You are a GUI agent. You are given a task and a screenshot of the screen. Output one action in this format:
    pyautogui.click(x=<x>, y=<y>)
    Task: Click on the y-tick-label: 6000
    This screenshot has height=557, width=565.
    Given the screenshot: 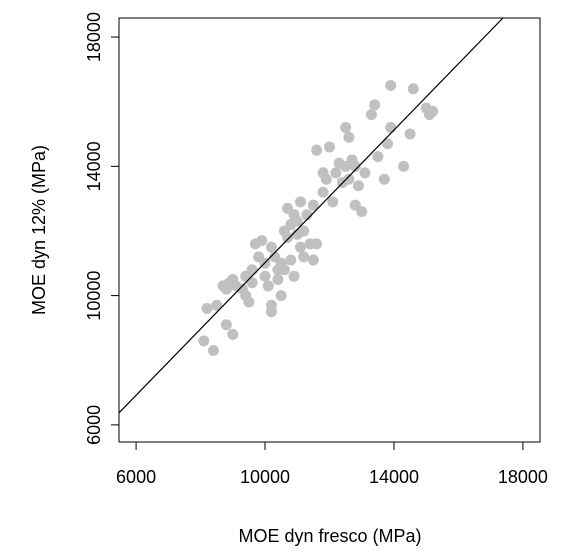 What is the action you would take?
    pyautogui.click(x=94, y=425)
    